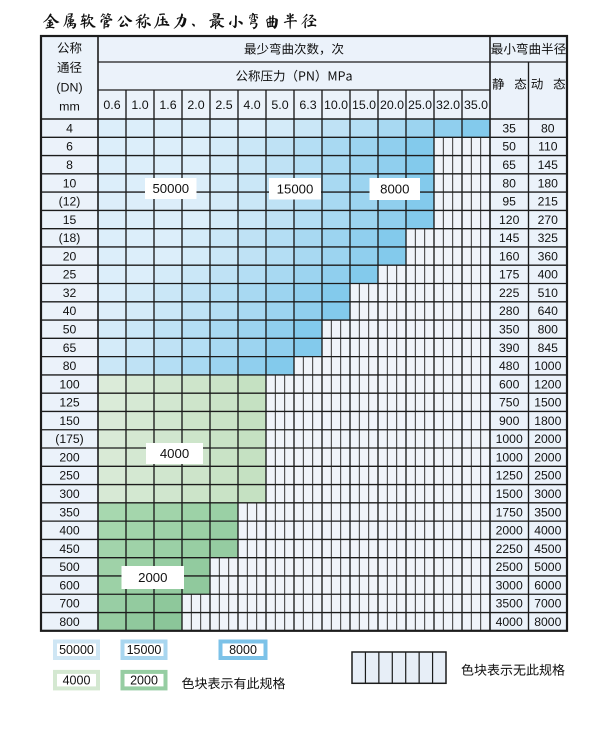  What do you see at coordinates (167, 105) in the screenshot?
I see `svg-text: 1.6` at bounding box center [167, 105].